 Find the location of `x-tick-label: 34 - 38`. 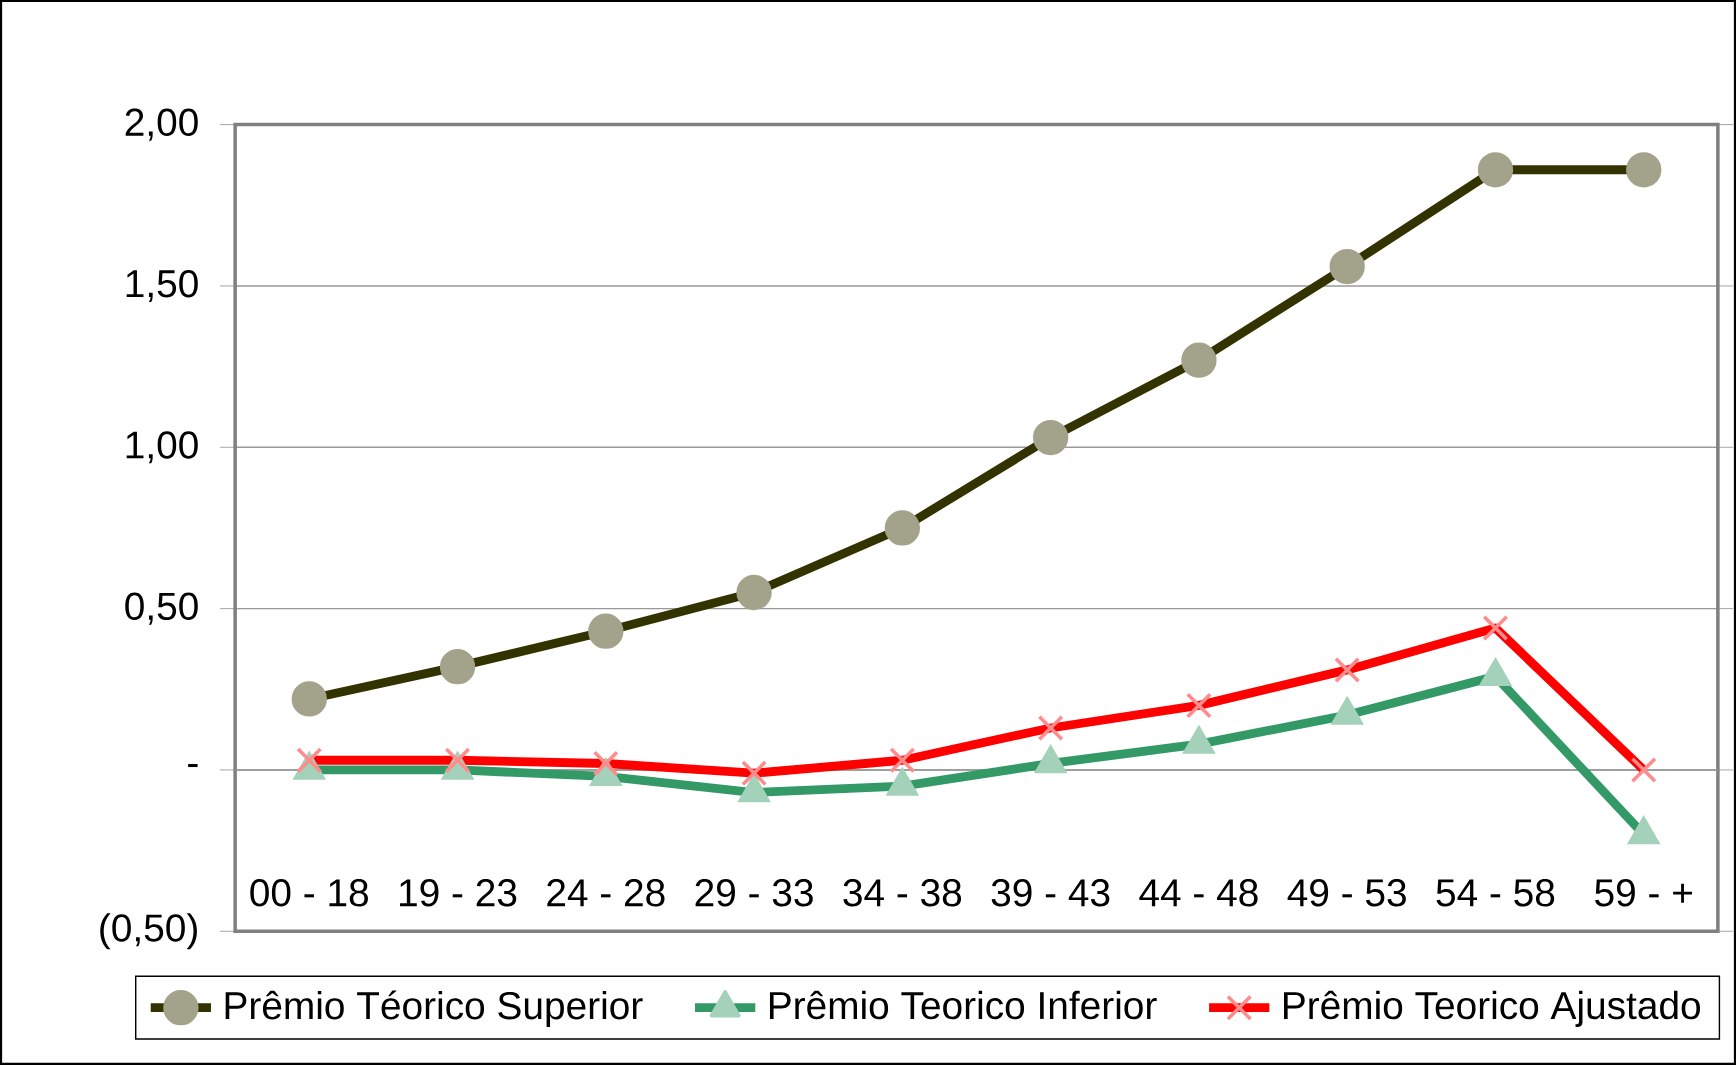

x-tick-label: 34 - 38 is located at coordinates (902, 893).